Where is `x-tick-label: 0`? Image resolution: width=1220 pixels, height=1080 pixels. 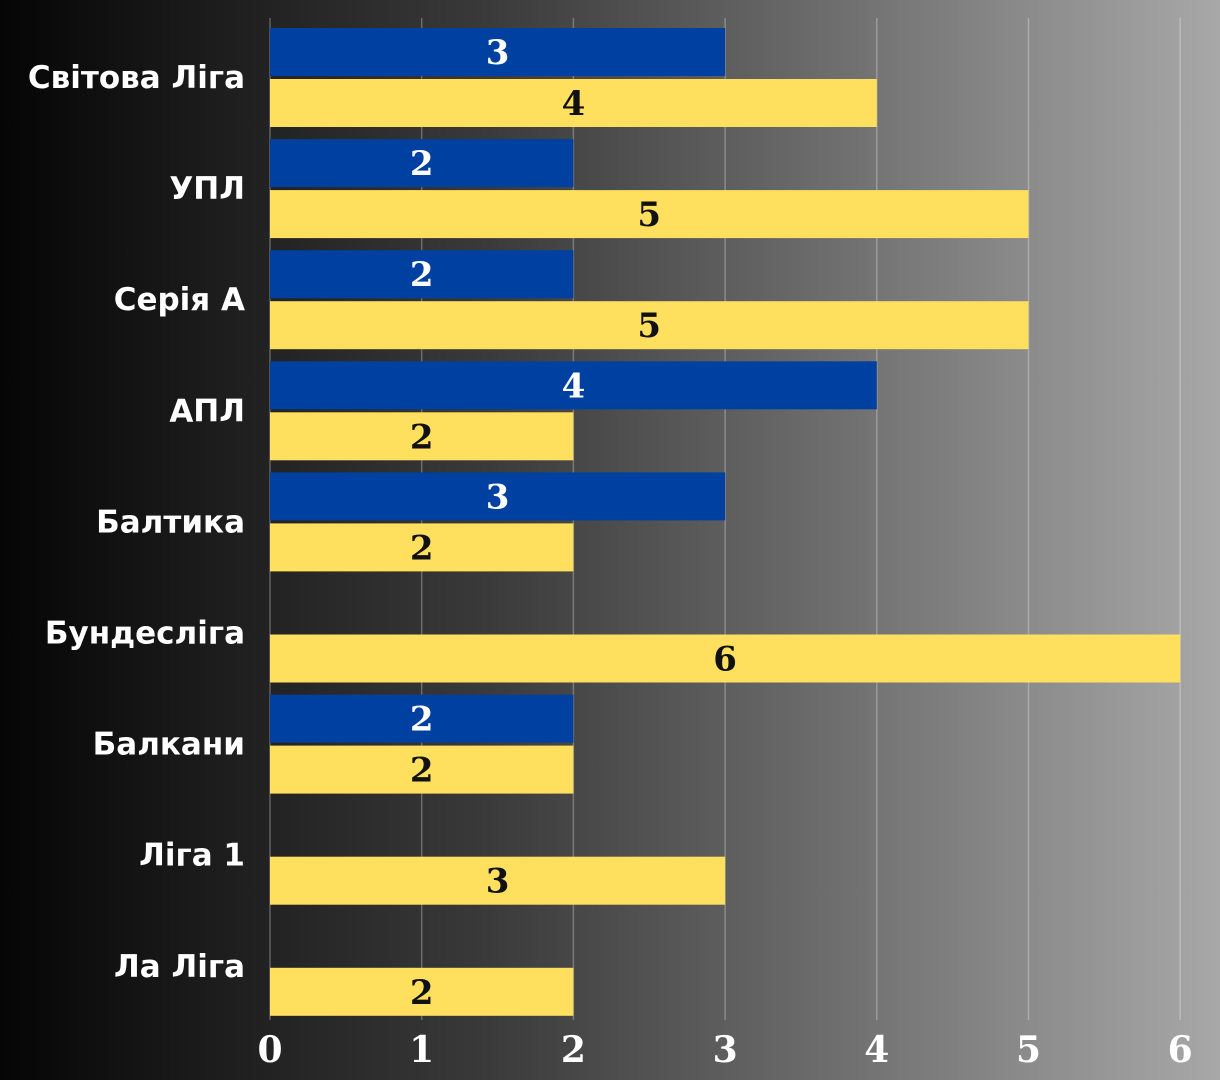 x-tick-label: 0 is located at coordinates (269, 1050).